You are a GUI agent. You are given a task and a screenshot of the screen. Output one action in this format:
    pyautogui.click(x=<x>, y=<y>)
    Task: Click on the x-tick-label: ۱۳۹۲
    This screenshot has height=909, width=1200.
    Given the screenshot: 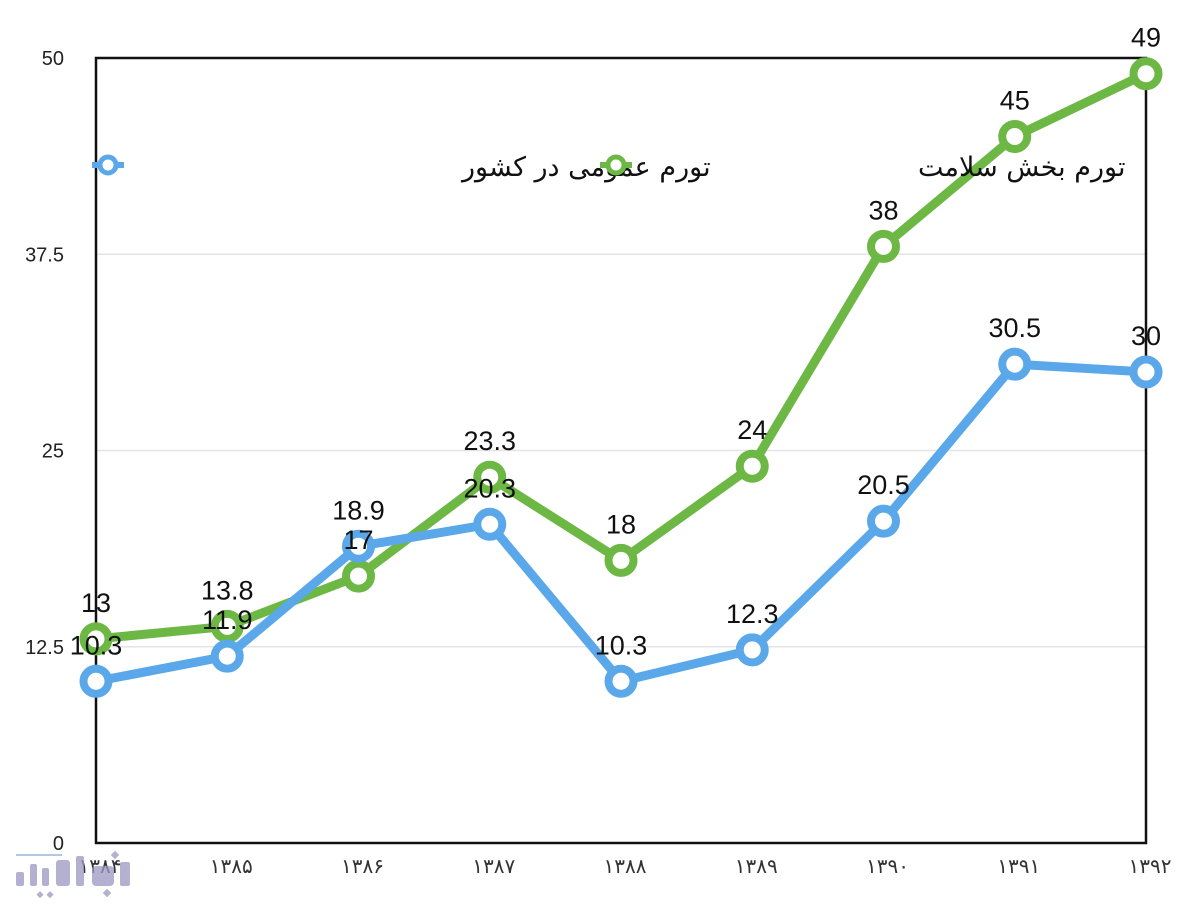 What is the action you would take?
    pyautogui.click(x=1150, y=866)
    